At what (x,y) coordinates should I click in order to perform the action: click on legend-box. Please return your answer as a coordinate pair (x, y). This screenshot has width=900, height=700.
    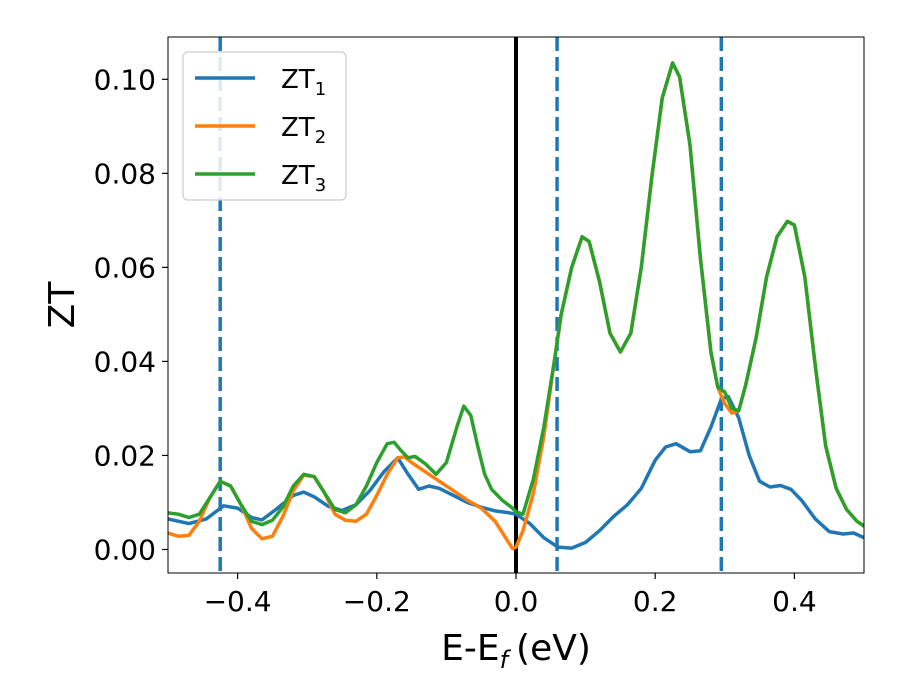
    Looking at the image, I should click on (264, 126).